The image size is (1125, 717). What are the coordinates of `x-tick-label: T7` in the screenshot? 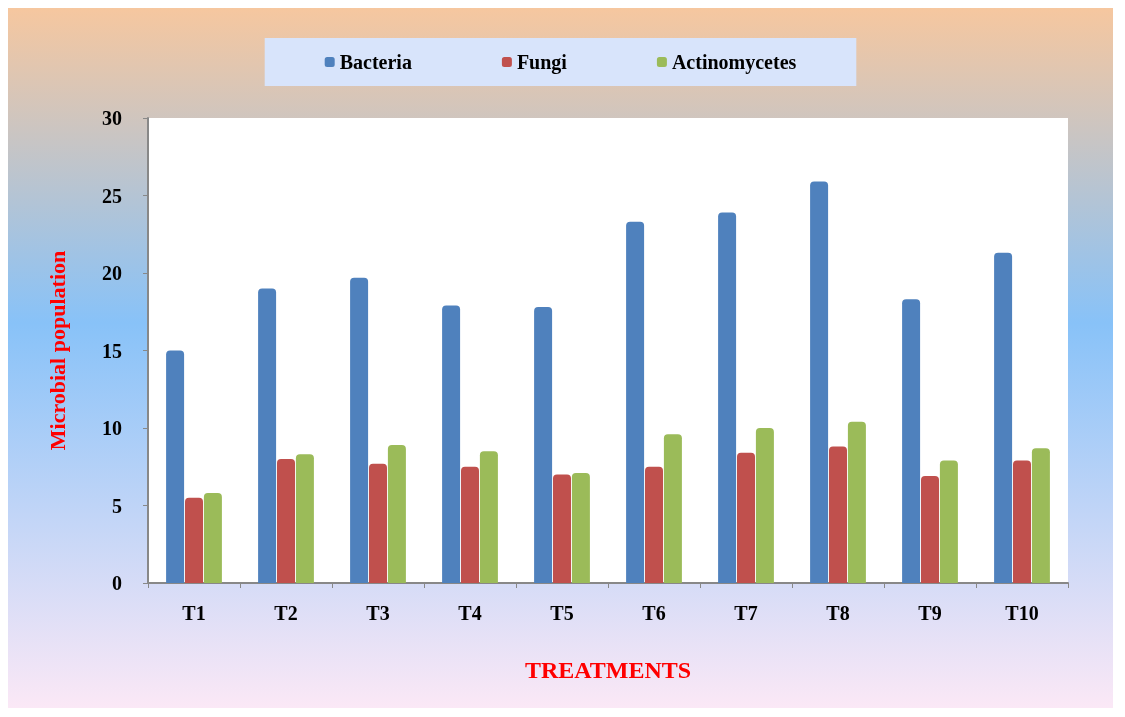 It's located at (746, 613).